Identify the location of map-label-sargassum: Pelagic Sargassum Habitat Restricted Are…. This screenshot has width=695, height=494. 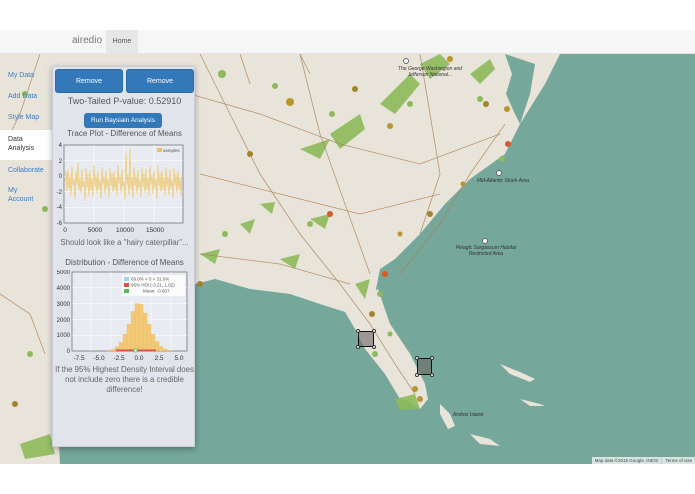
(486, 251).